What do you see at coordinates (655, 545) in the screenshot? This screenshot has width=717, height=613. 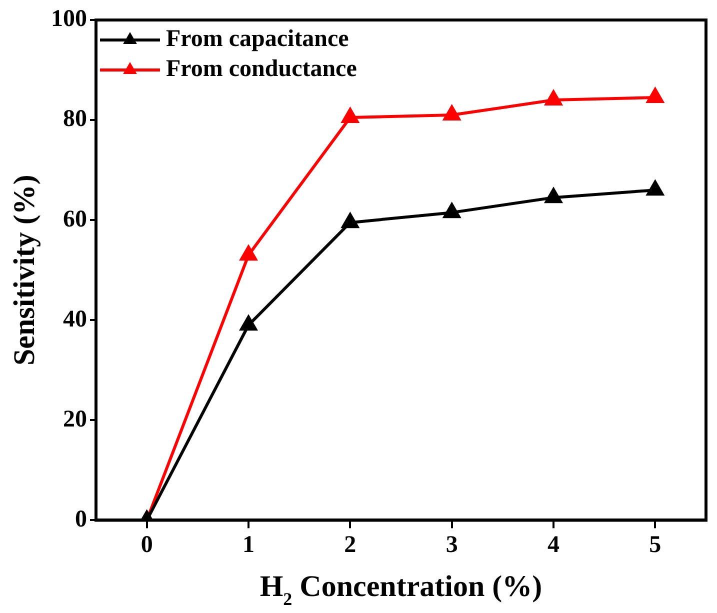 I see `x-tick-label: 5` at bounding box center [655, 545].